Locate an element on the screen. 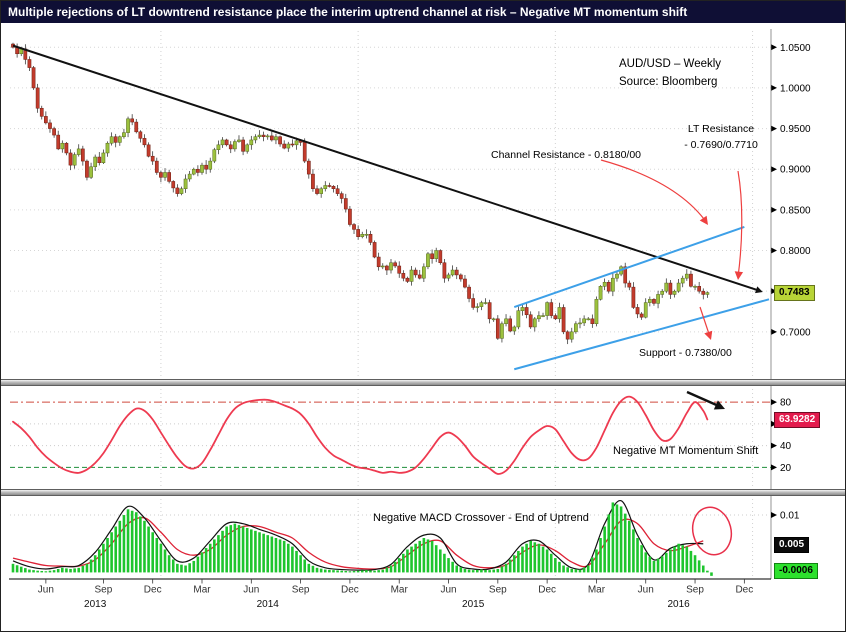 This screenshot has width=846, height=632. annotation-lt-resistance: LT Resistance - 0.7690/0.7710 is located at coordinates (721, 137).